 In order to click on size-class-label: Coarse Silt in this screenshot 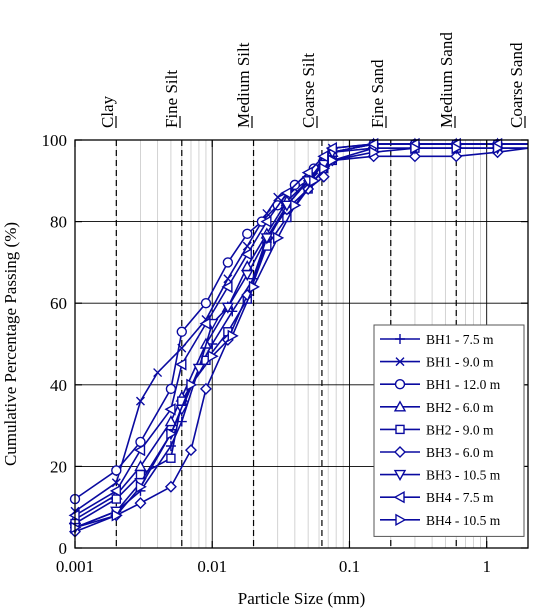, I will do `click(308, 90)`.